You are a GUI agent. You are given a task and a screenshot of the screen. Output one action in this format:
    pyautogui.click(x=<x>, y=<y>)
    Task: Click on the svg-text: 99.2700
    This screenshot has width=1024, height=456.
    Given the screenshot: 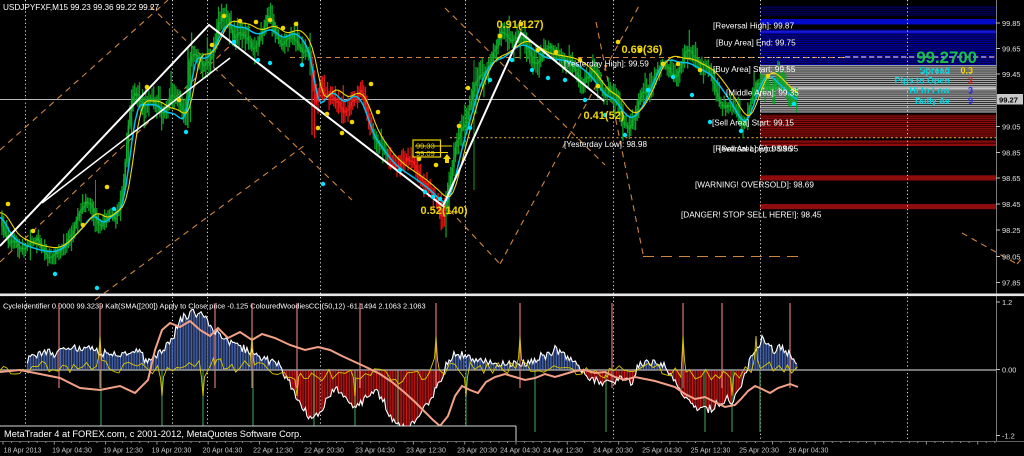 What is the action you would take?
    pyautogui.click(x=946, y=57)
    